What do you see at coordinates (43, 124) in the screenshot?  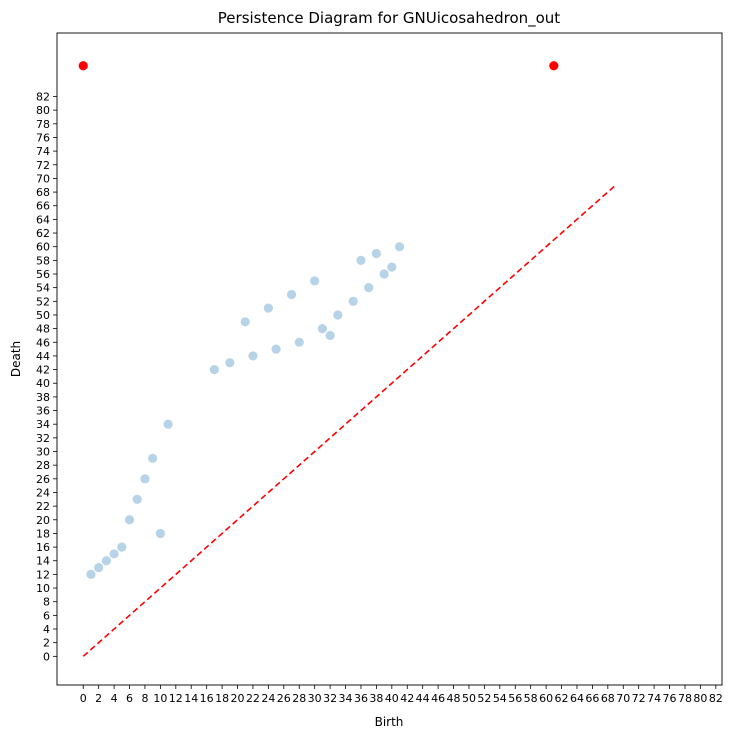 I see `y-tick-label: 78` at bounding box center [43, 124].